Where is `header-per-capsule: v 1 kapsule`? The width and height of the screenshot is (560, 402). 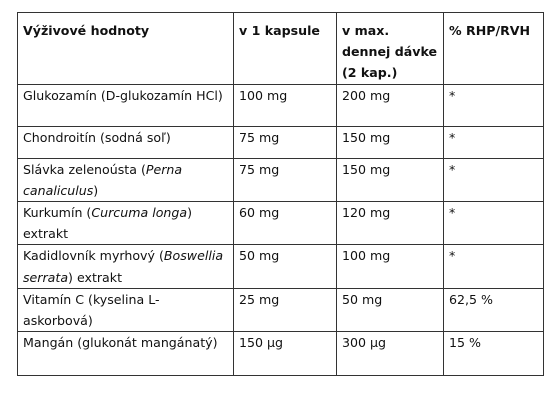 header-per-capsule: v 1 kapsule is located at coordinates (285, 48).